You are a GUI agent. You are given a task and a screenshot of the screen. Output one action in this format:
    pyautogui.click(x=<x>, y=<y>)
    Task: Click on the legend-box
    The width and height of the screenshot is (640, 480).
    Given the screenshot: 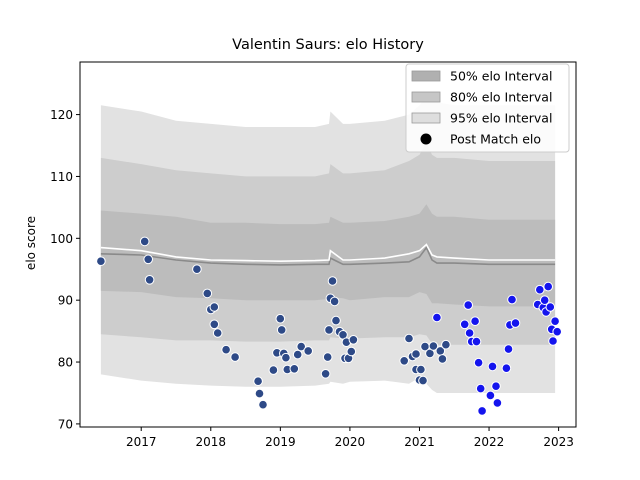 What is the action you would take?
    pyautogui.click(x=487, y=108)
    